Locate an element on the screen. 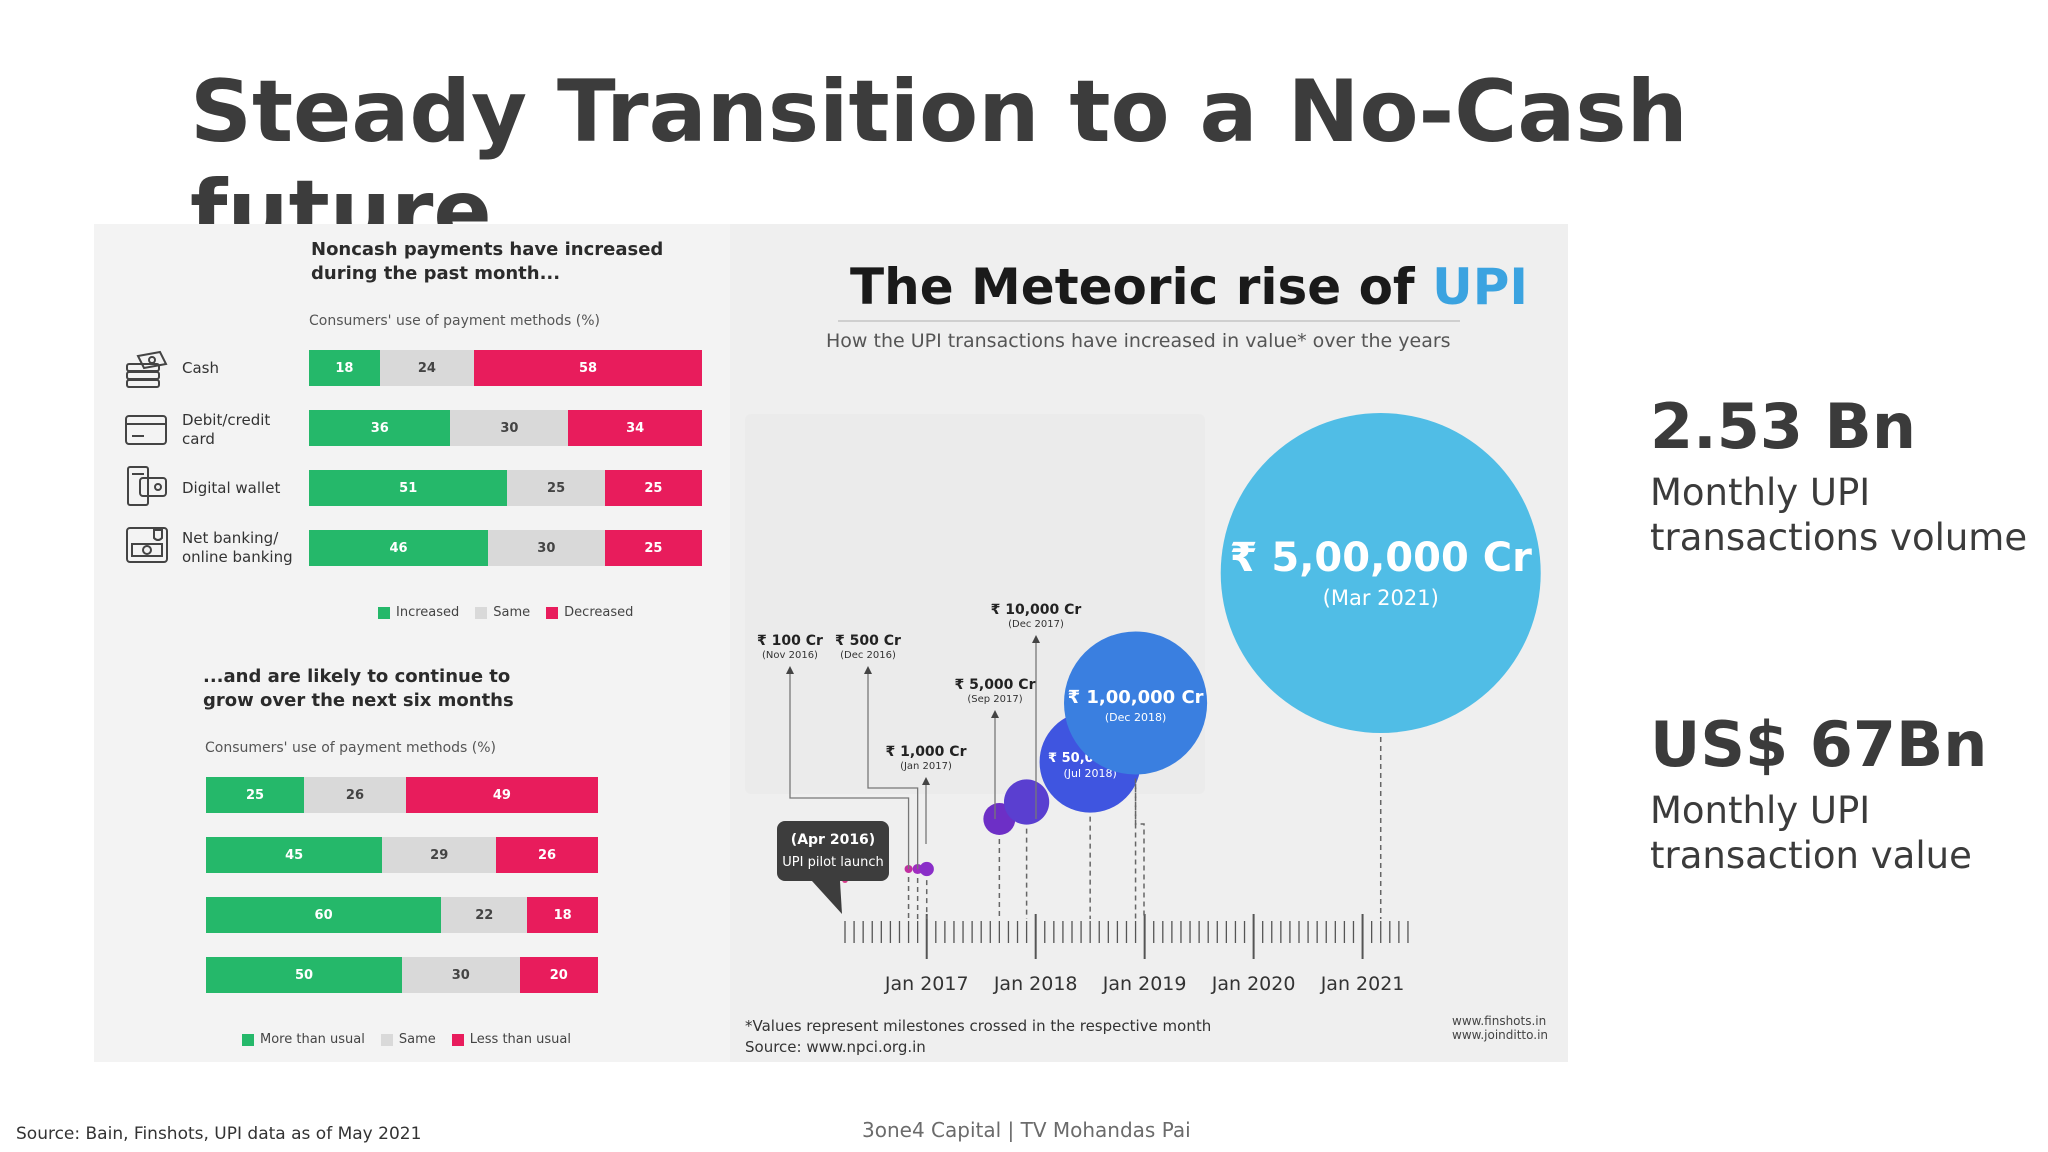  page-title: Steady Transition to a No-Cash future is located at coordinates (939, 162).